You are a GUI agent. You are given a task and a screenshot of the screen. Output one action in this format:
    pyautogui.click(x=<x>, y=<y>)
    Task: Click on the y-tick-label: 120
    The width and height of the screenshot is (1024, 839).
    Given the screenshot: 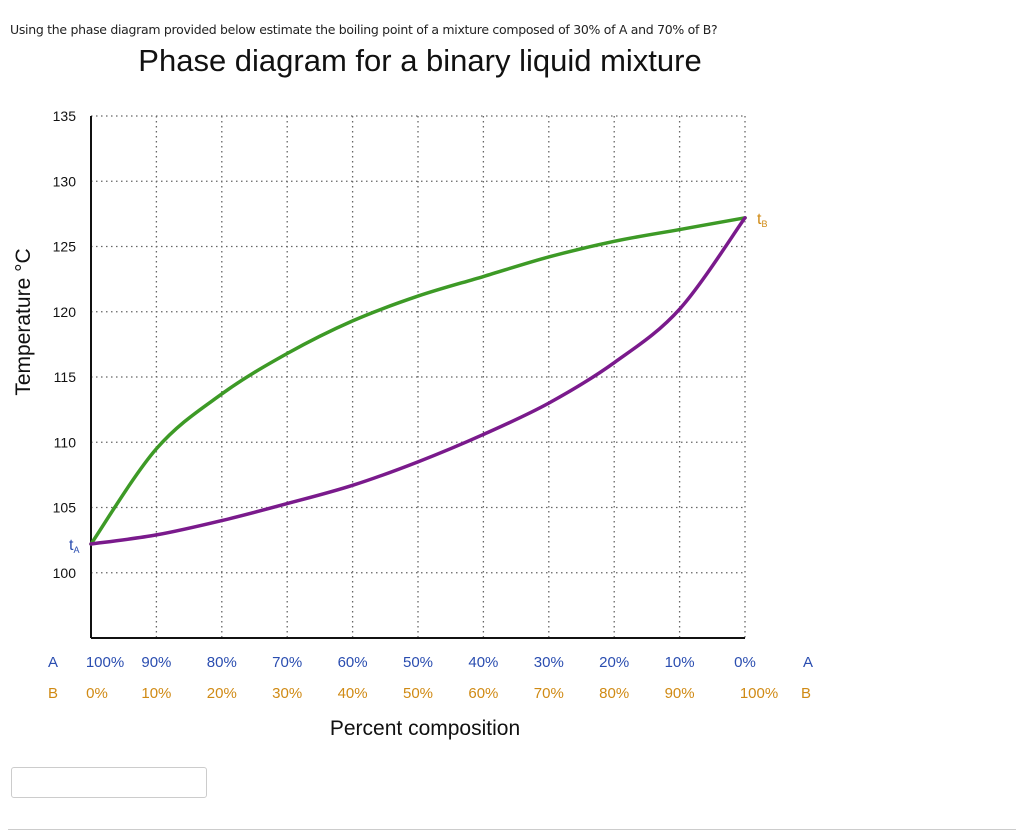 What is the action you would take?
    pyautogui.click(x=65, y=312)
    